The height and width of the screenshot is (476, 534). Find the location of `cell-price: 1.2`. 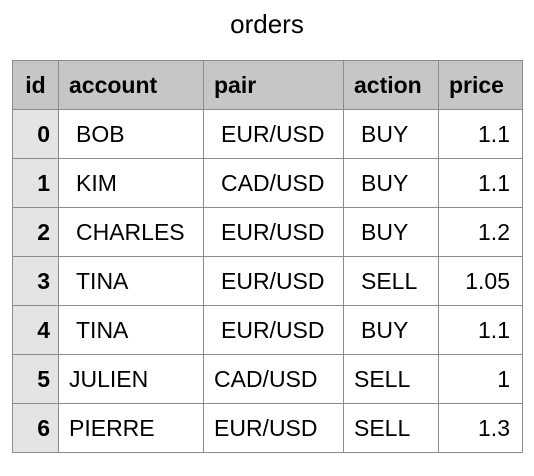

cell-price: 1.2 is located at coordinates (480, 232).